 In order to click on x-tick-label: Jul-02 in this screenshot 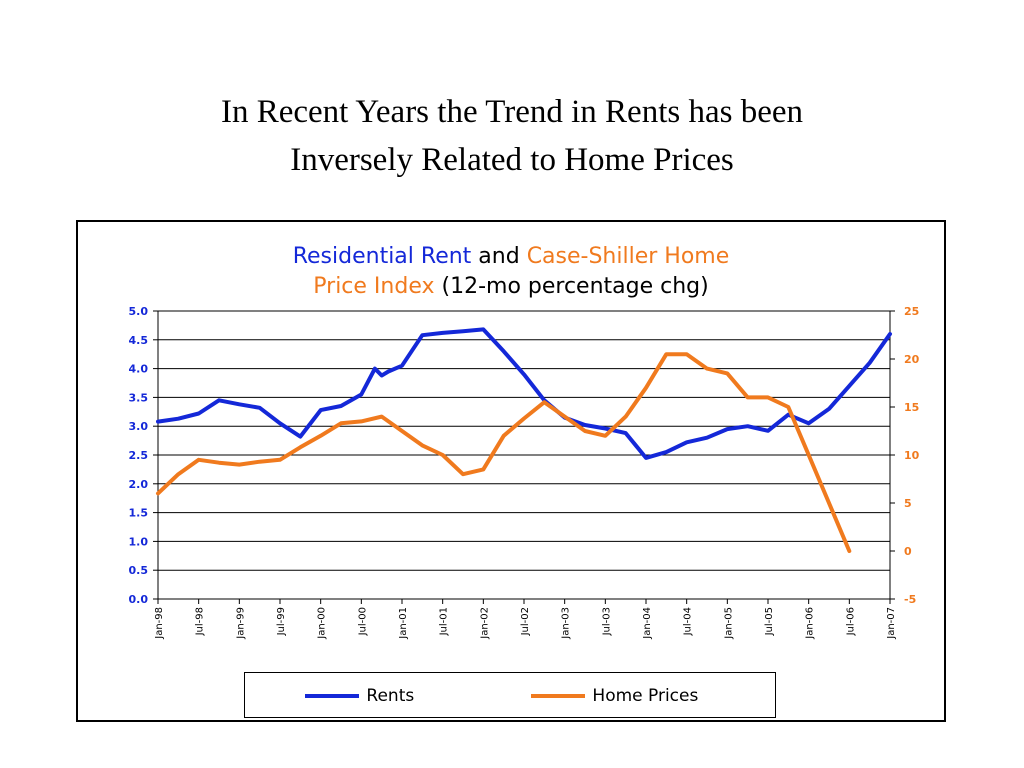, I will do `click(525, 621)`.